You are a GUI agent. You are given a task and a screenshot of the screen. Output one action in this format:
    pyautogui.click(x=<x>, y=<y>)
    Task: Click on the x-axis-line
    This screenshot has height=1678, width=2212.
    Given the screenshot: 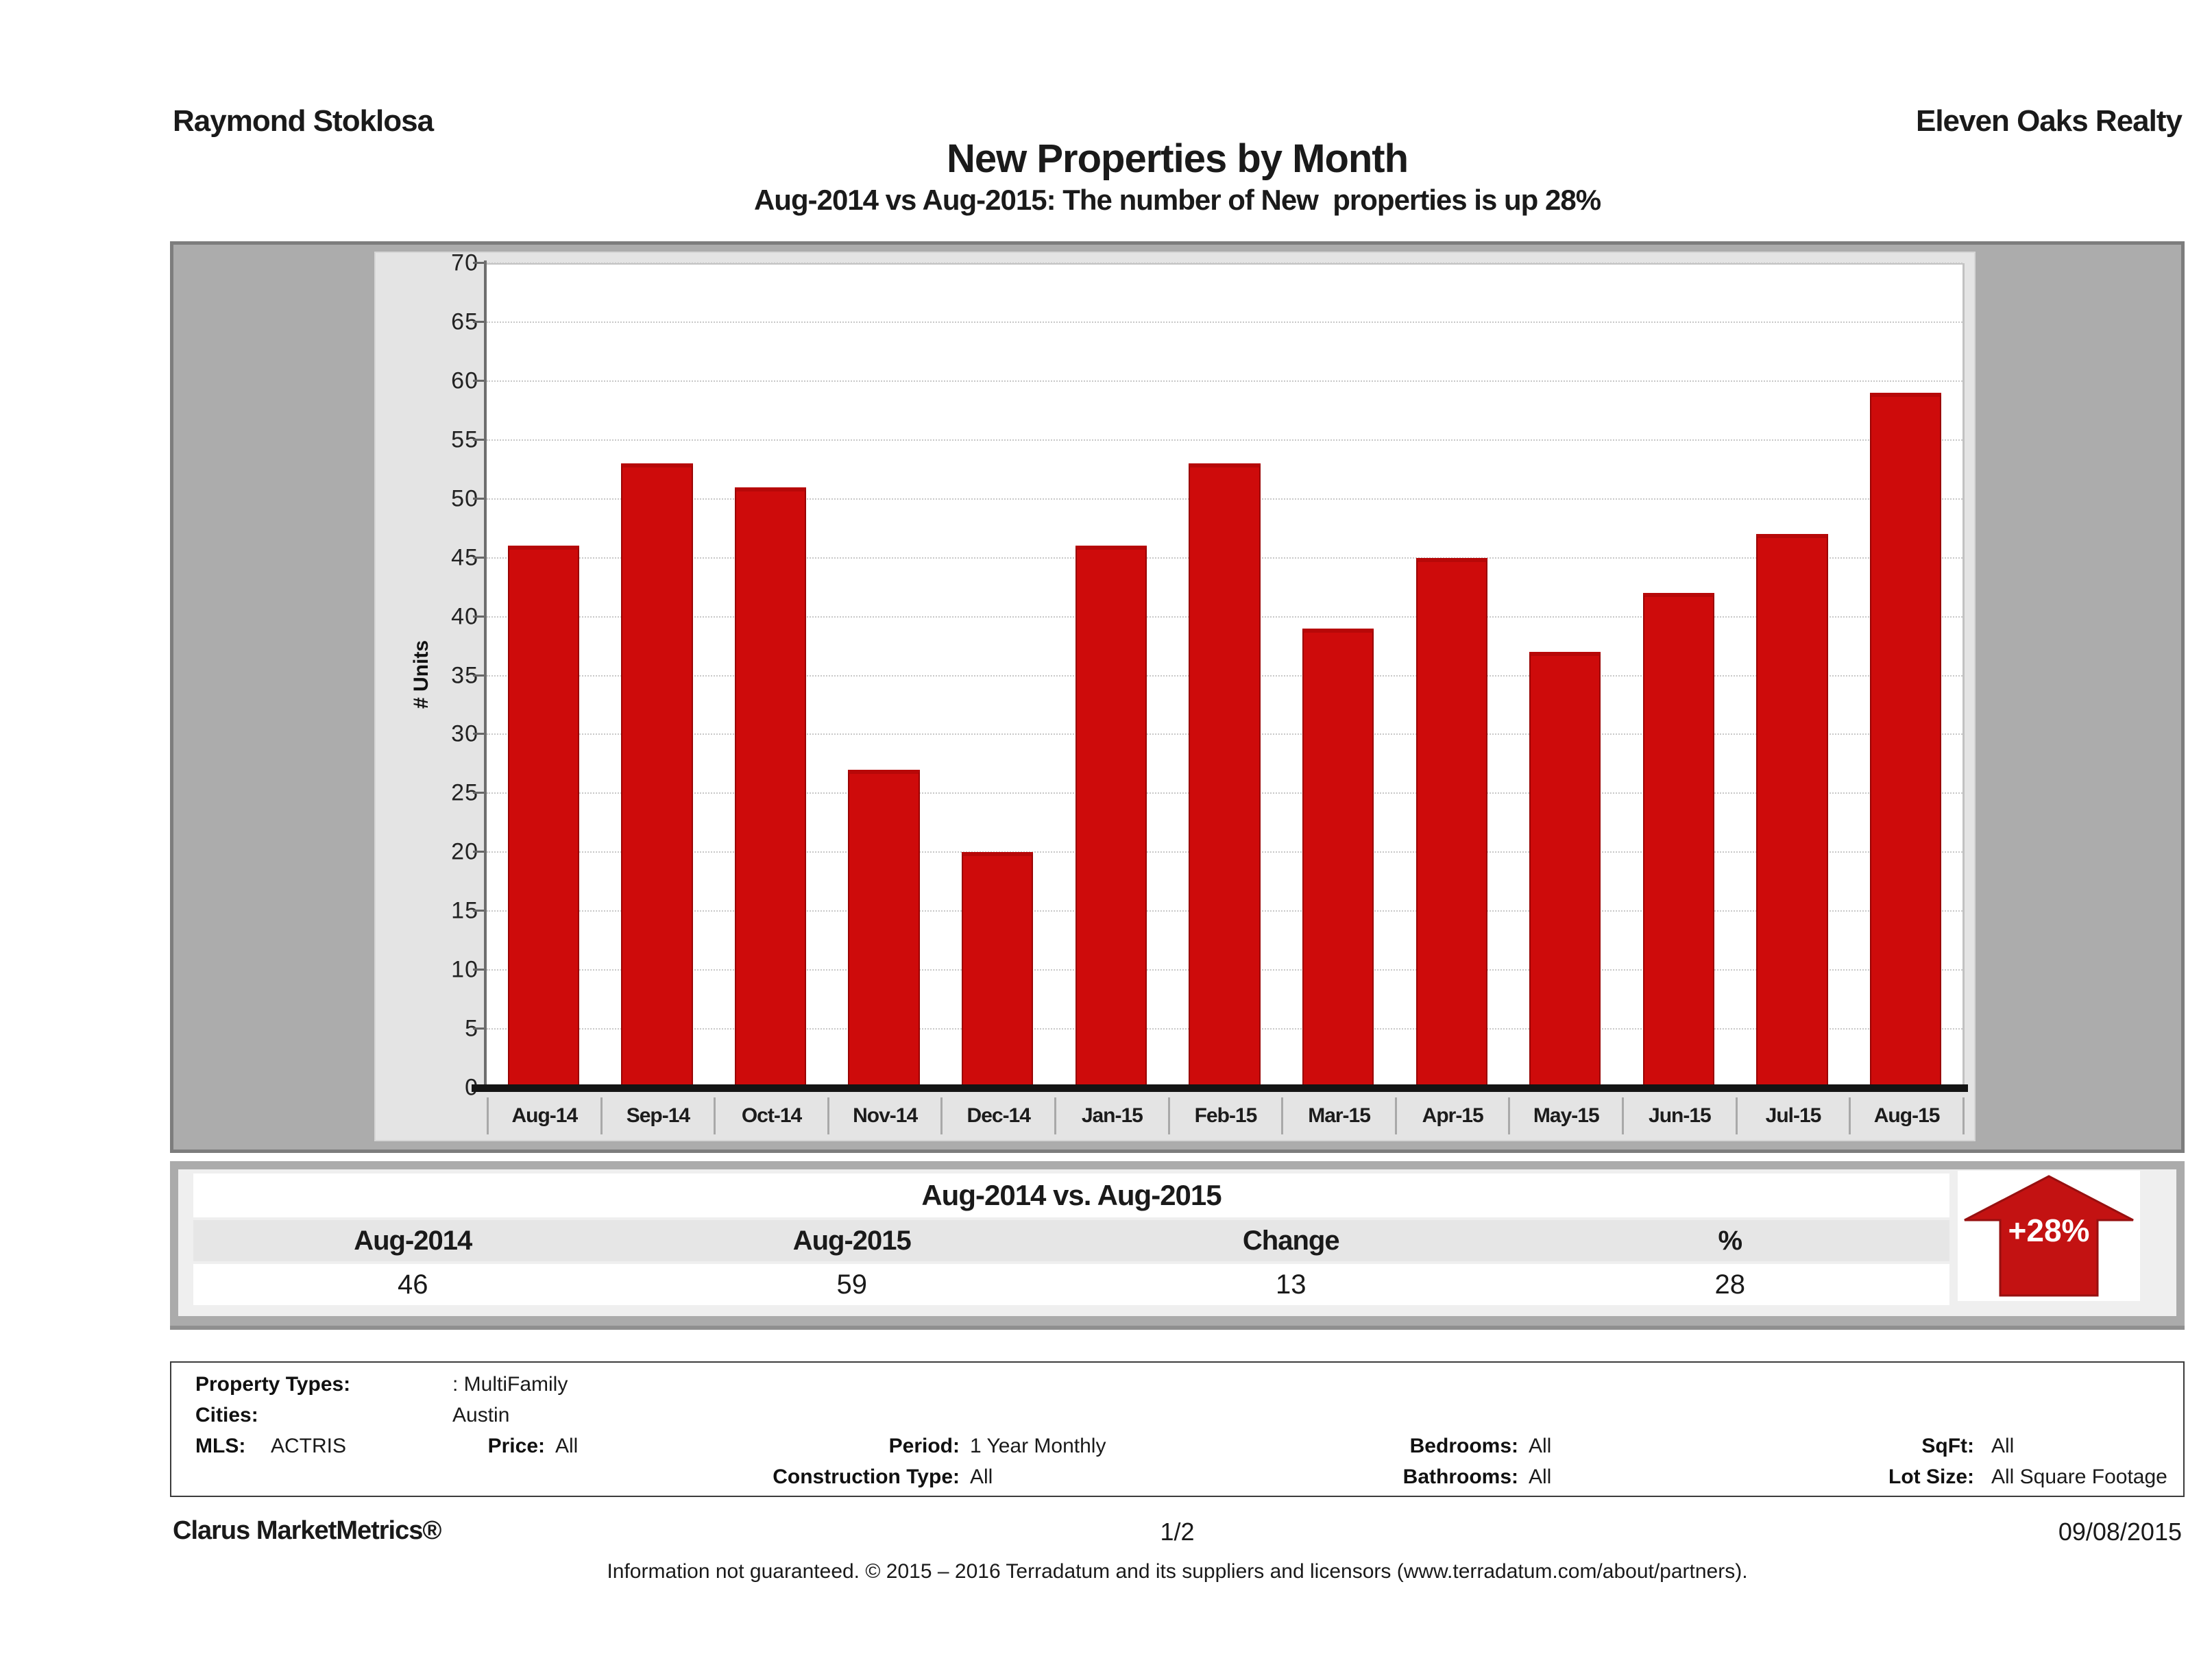 What is the action you would take?
    pyautogui.click(x=1220, y=1088)
    